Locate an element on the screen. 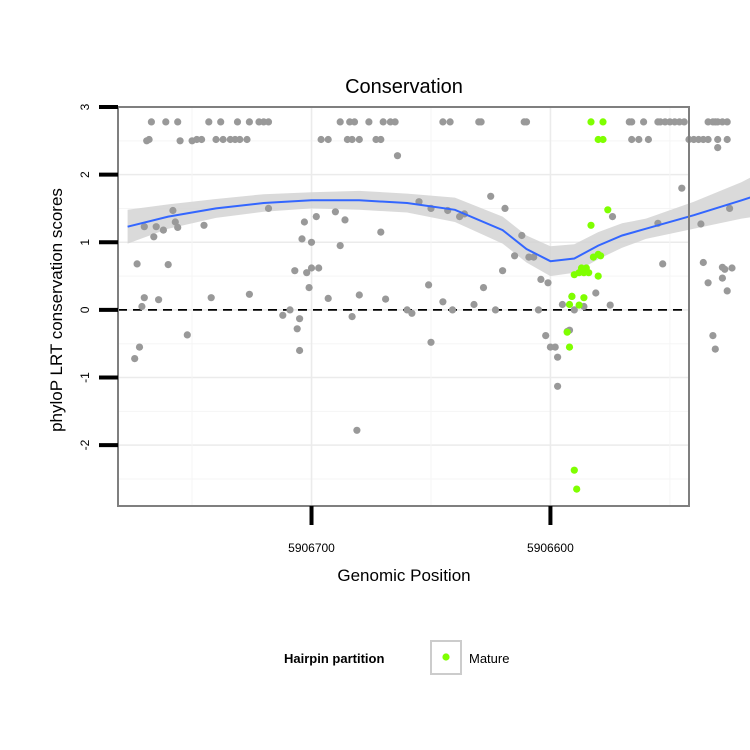 This screenshot has width=750, height=750. y-tick-label: -1 is located at coordinates (85, 377).